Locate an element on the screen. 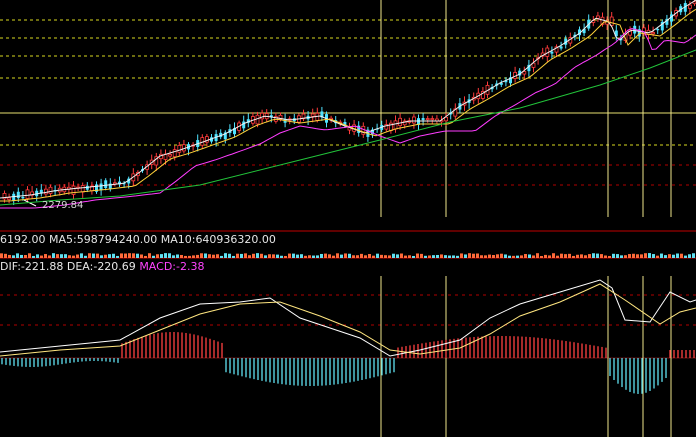  low-price-label: 2279.84 is located at coordinates (63, 205).